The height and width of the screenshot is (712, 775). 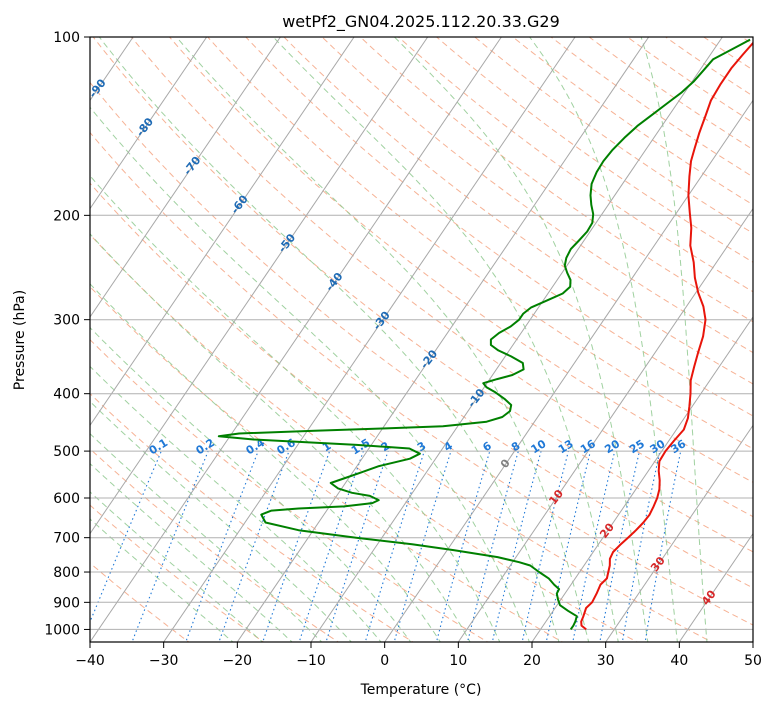 I want to click on x-tick-label: −10, so click(x=311, y=661).